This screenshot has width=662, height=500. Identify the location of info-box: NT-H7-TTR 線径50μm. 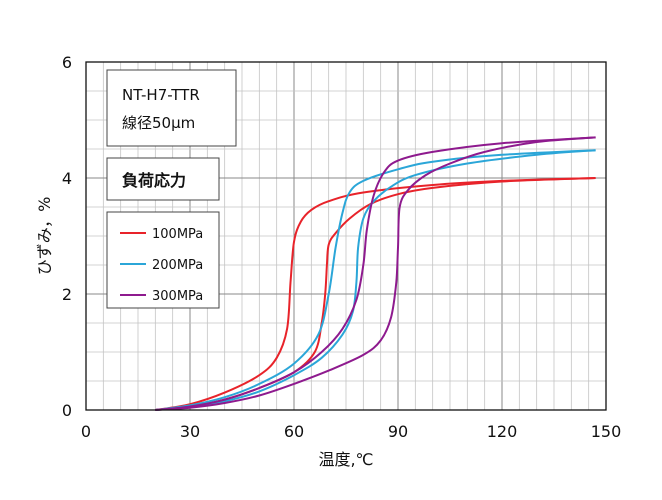
(171, 108).